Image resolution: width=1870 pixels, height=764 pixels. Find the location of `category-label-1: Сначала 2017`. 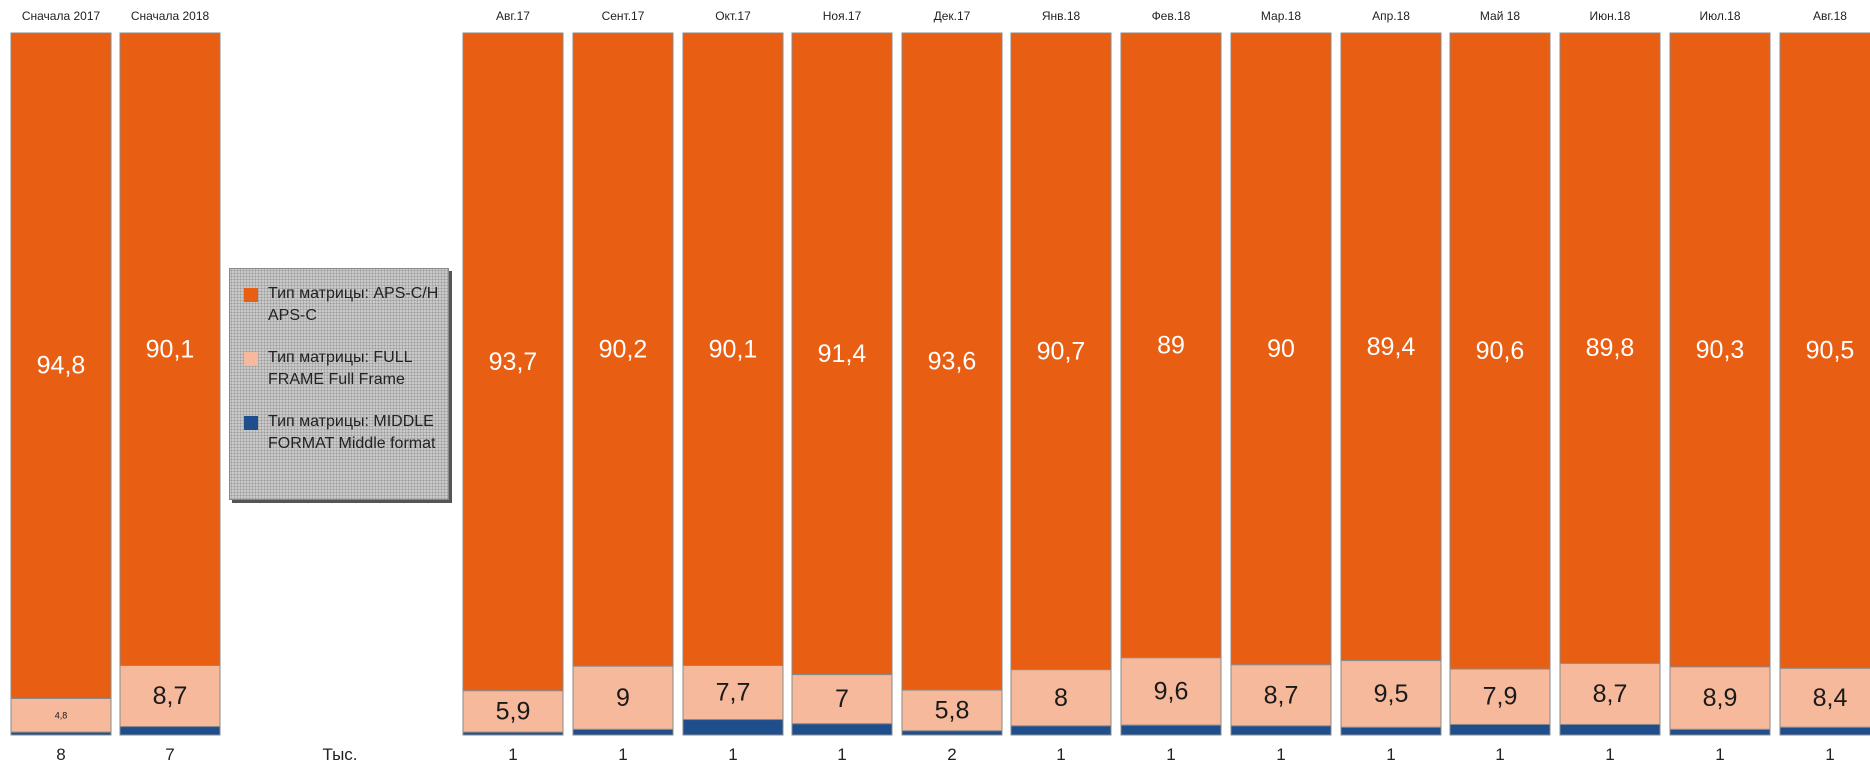

category-label-1: Сначала 2017 is located at coordinates (61, 16).